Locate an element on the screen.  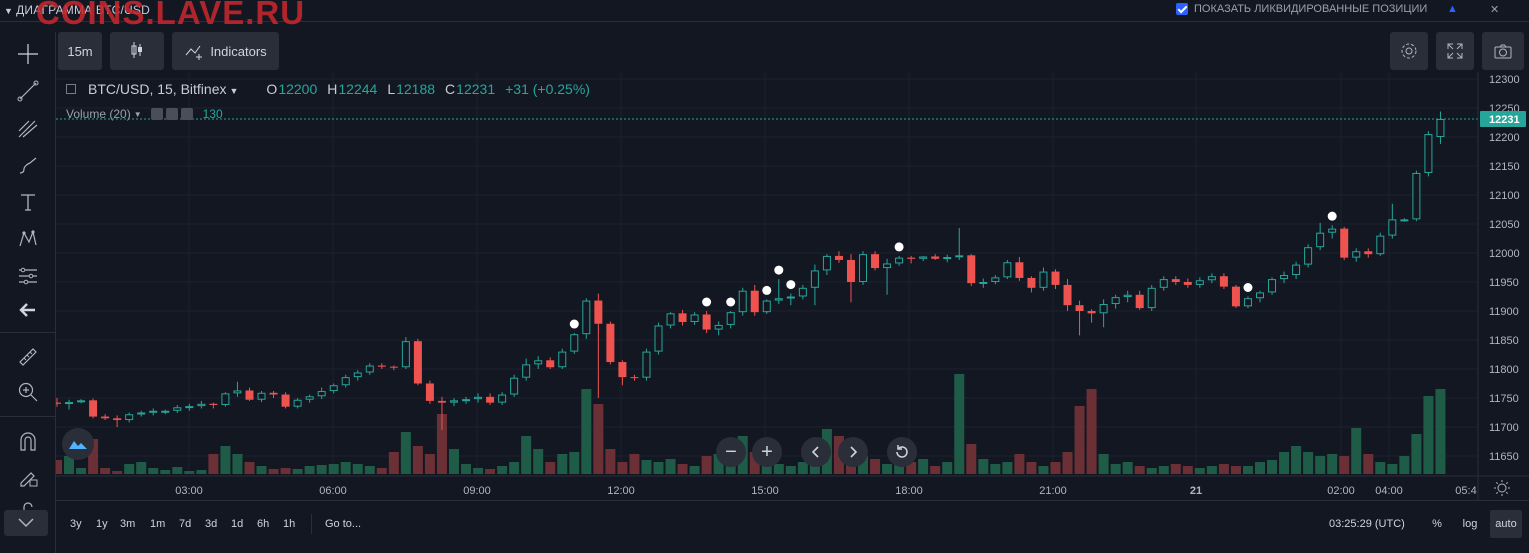
eye-icon is located at coordinates (156, 114).